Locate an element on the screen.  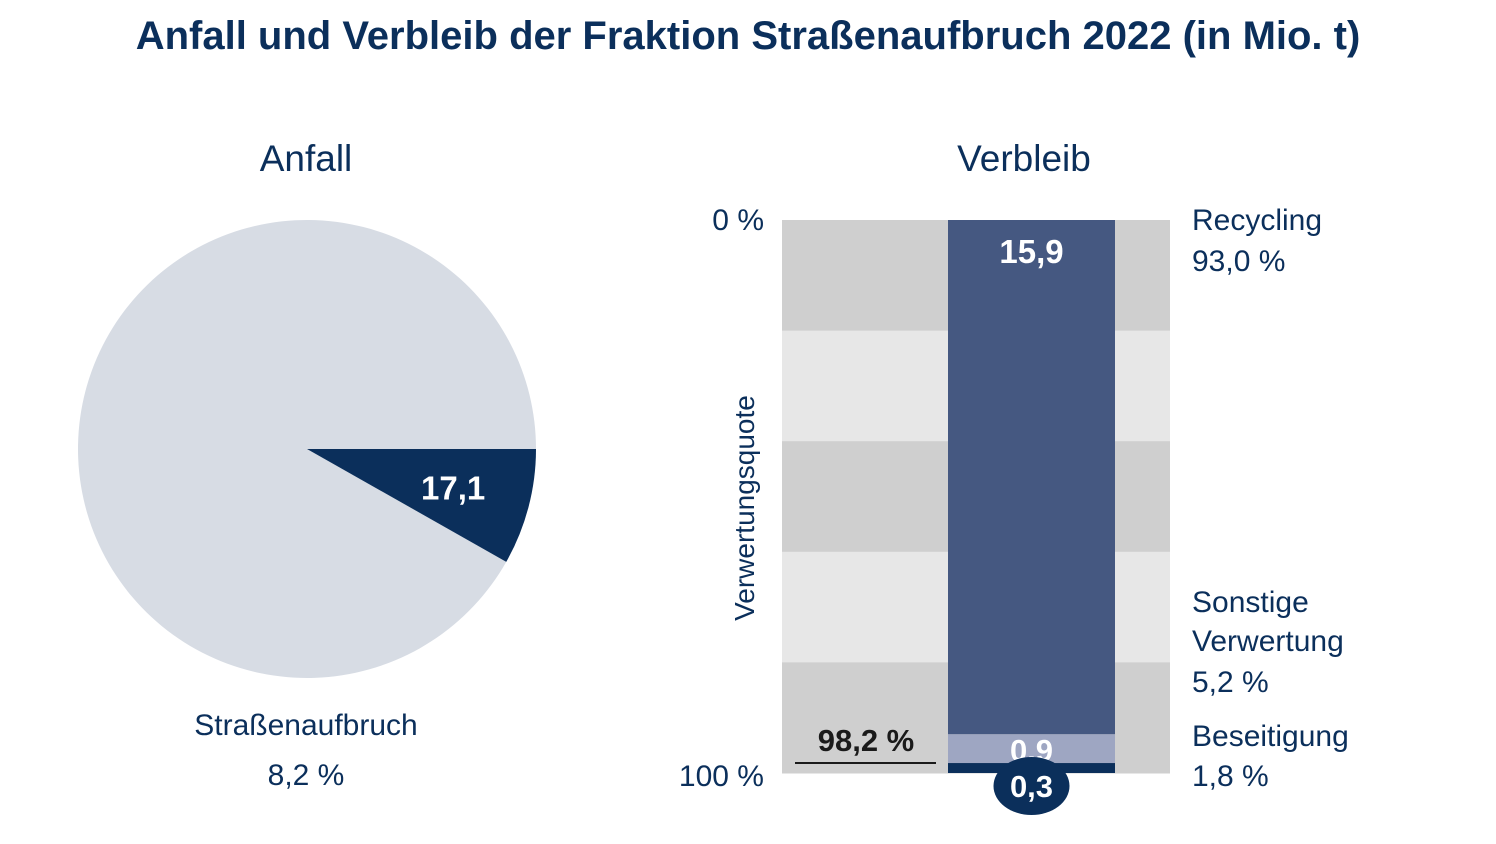
bar-value-label-beseitigung: 0,3 is located at coordinates (1031, 786).